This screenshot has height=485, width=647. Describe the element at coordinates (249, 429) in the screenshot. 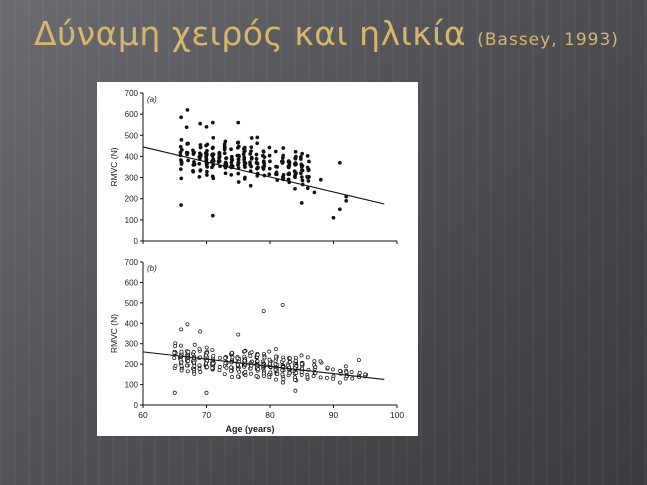

I see `x-axis-label: Age (years)` at that location.